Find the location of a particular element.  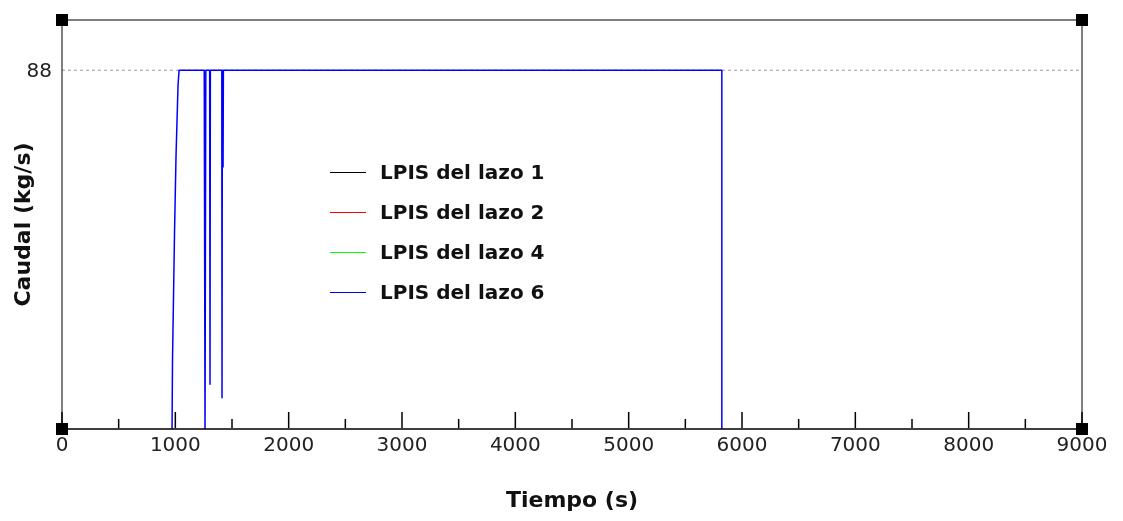

x-tick-label: 8000 is located at coordinates (969, 444).